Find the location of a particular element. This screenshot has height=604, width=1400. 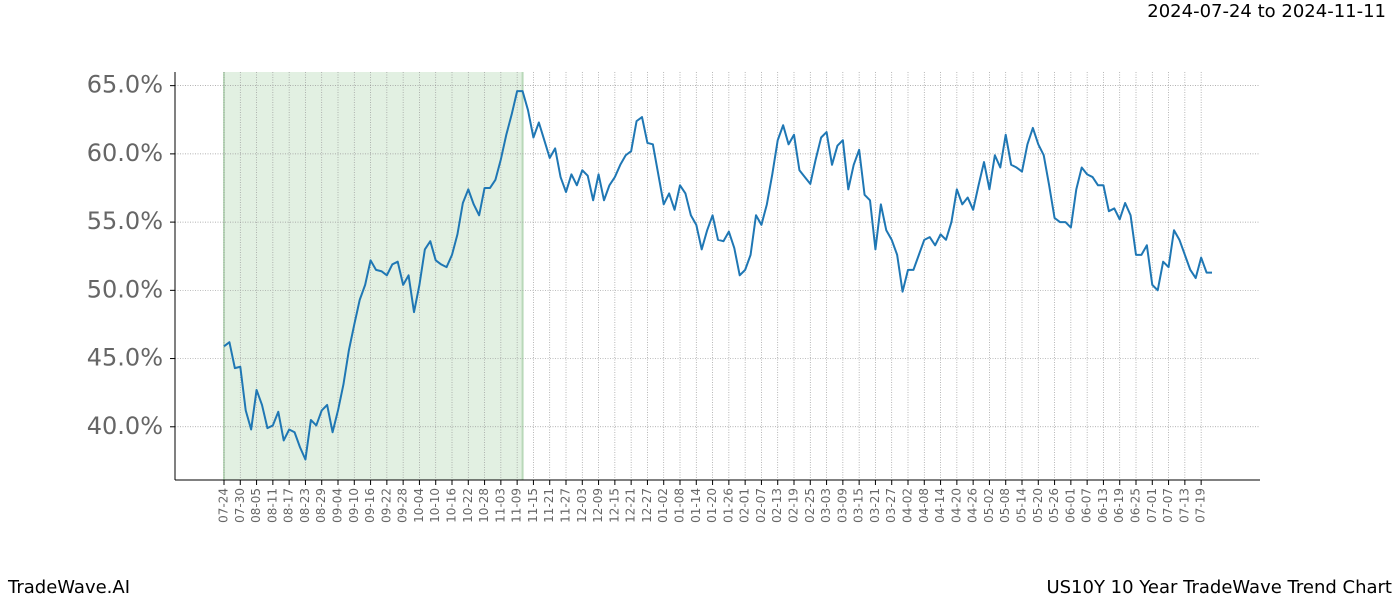

x-tick-label: 09-28 is located at coordinates (403, 505).